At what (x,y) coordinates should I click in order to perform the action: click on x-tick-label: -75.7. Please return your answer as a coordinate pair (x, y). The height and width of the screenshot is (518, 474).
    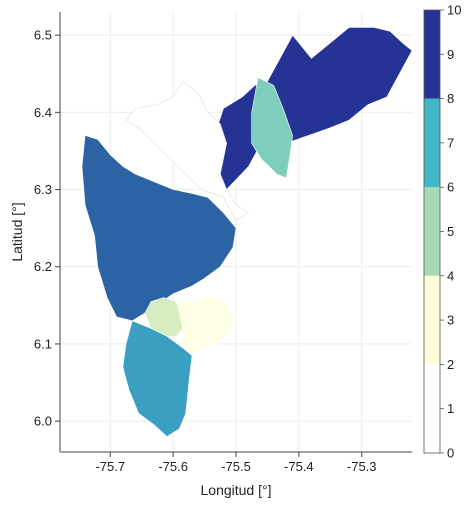
    Looking at the image, I should click on (110, 466).